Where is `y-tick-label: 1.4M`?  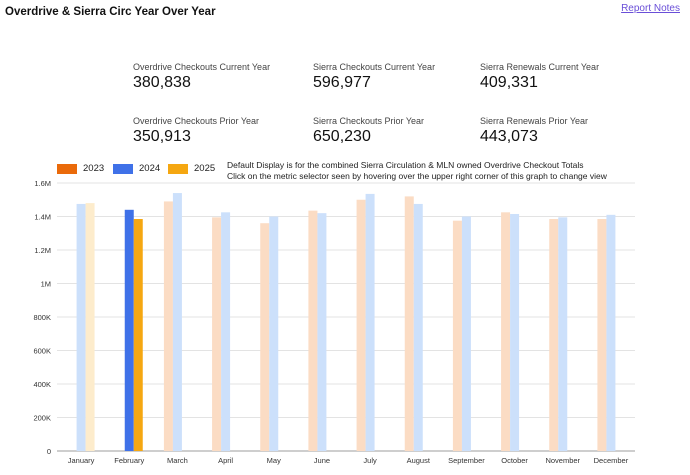 y-tick-label: 1.4M is located at coordinates (42, 217).